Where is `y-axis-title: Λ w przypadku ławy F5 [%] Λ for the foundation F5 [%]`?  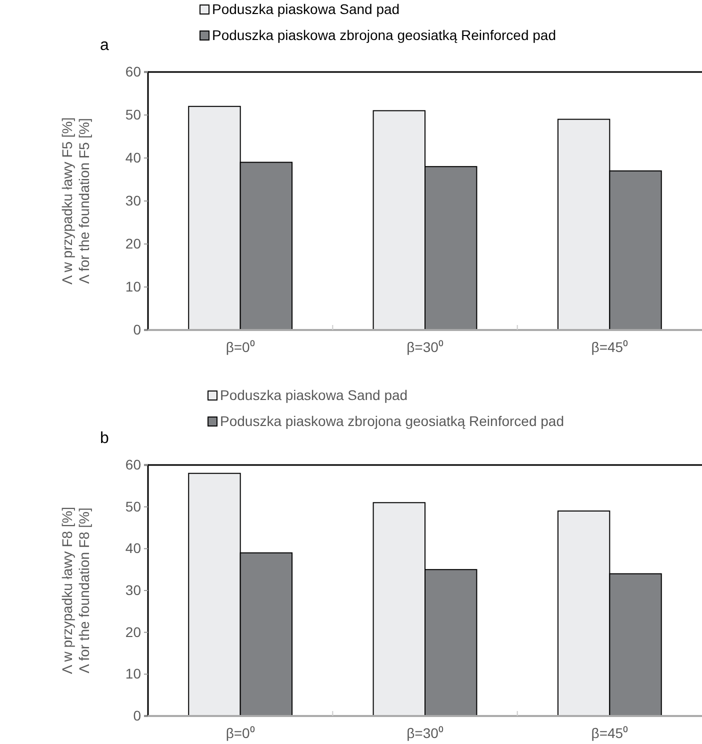
y-axis-title: Λ w przypadku ławy F5 [%] Λ for the foundation F5 [%] is located at coordinates (75, 201).